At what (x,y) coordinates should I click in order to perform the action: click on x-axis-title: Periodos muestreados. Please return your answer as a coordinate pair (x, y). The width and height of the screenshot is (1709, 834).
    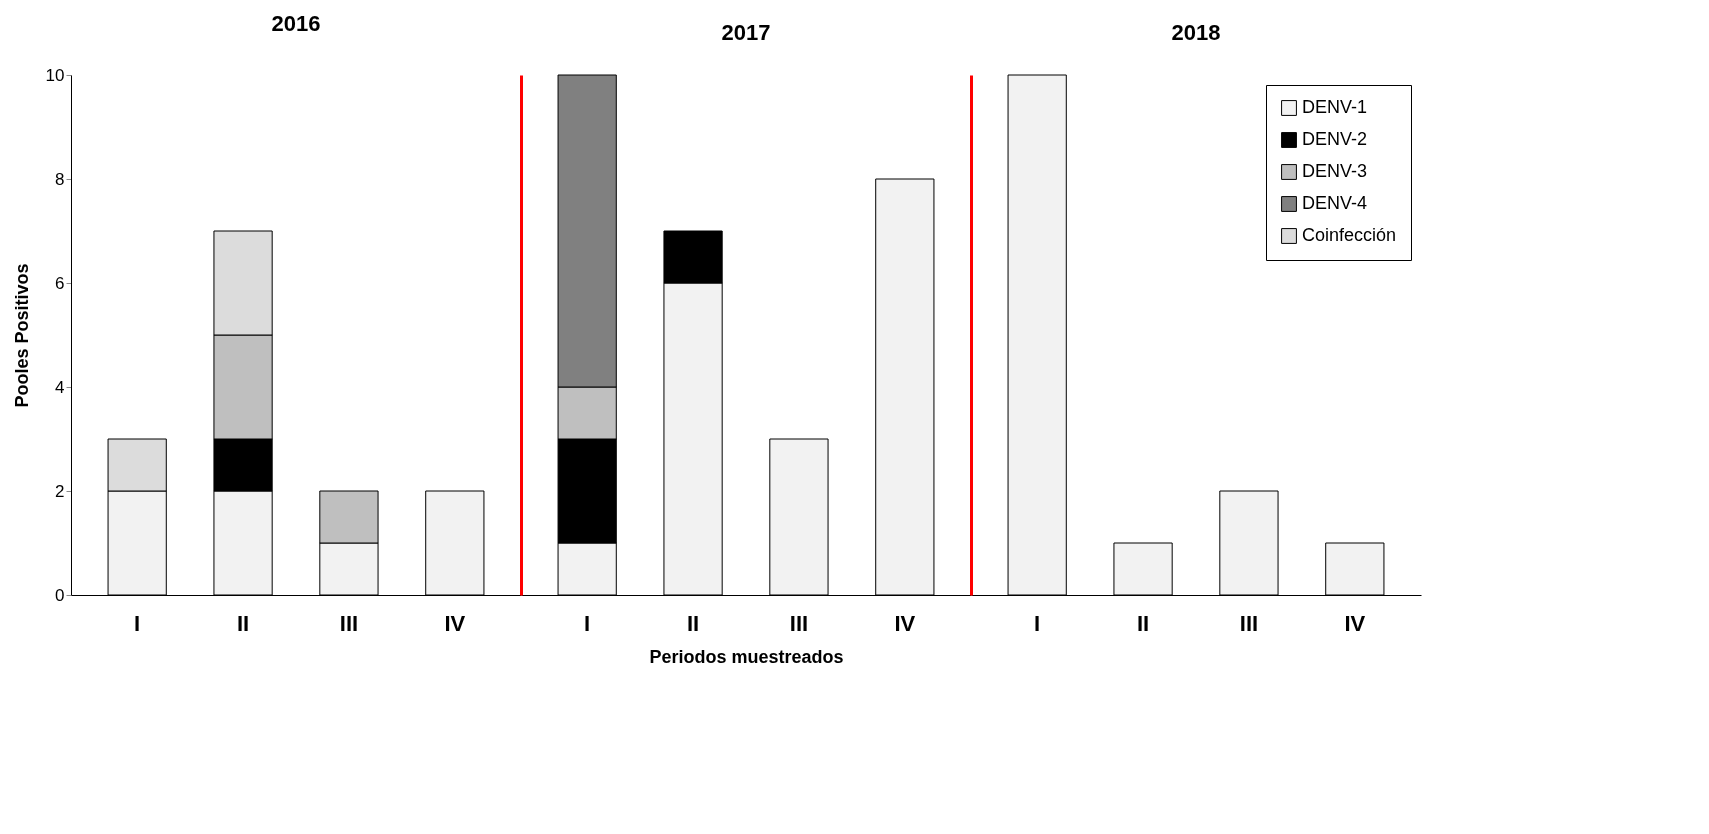
    Looking at the image, I should click on (746, 656).